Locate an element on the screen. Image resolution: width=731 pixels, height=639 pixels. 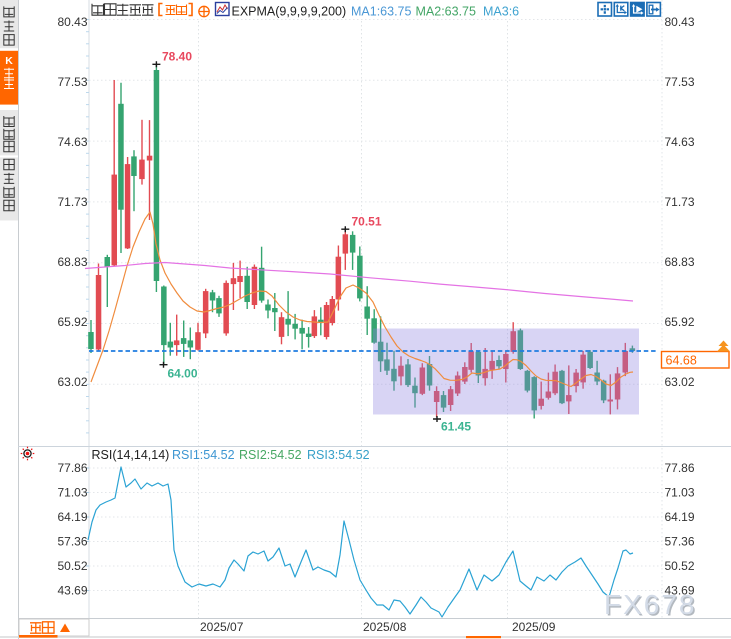
svg-text: 2025/08 is located at coordinates (385, 627).